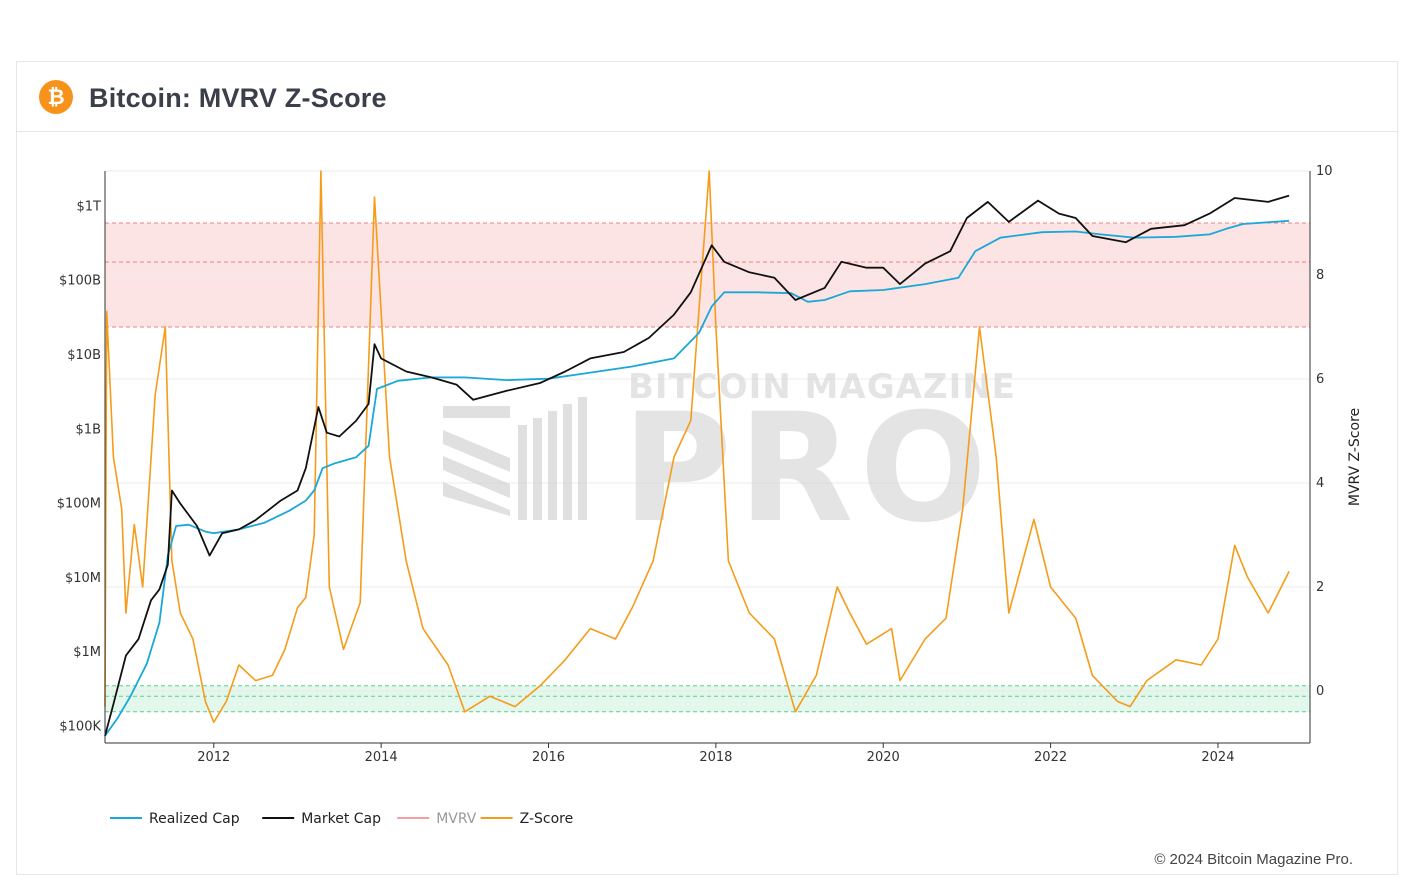  I want to click on right-tick-label: 6, so click(1320, 379).